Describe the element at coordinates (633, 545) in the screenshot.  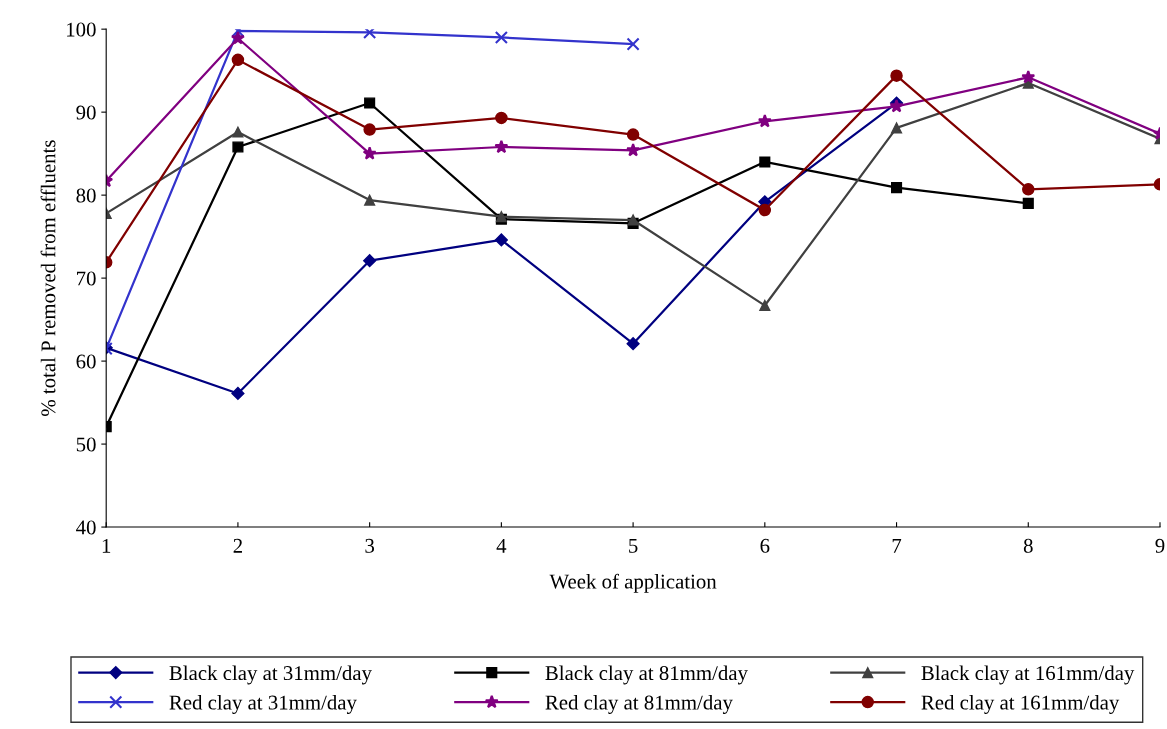
I see `x-tick-label: 5` at that location.